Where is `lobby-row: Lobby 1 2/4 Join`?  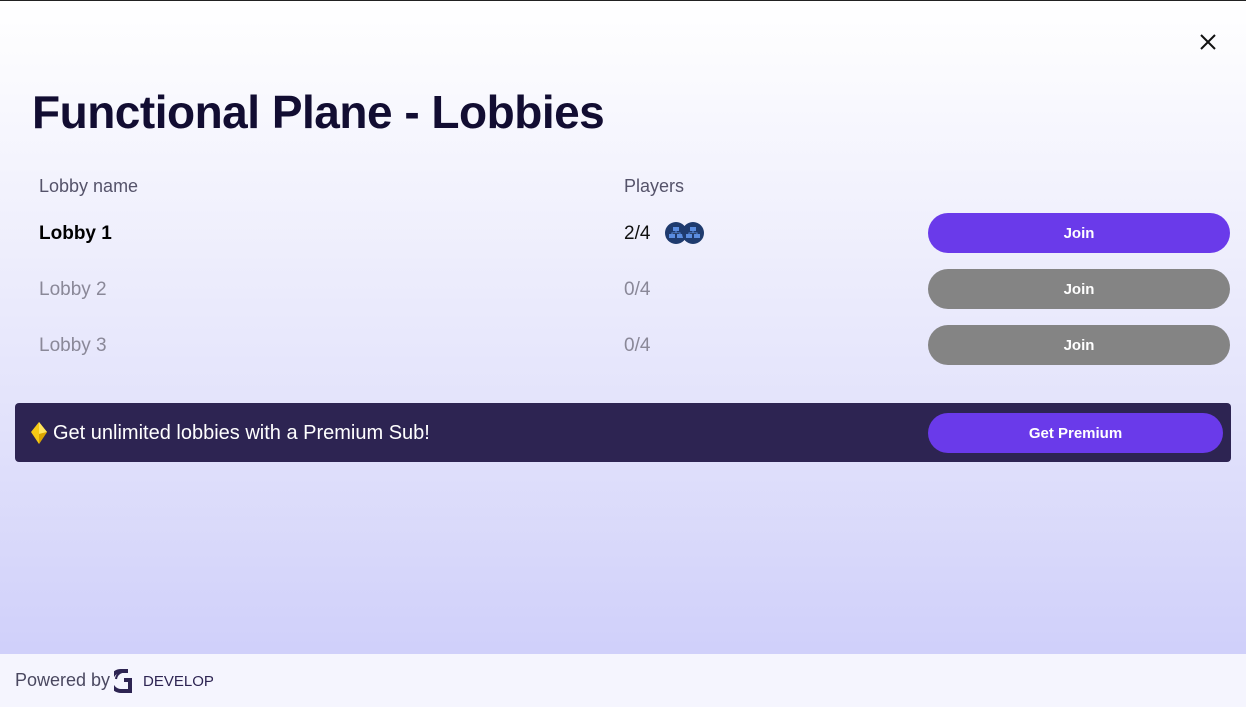
lobby-row: Lobby 1 2/4 Join is located at coordinates (623, 233).